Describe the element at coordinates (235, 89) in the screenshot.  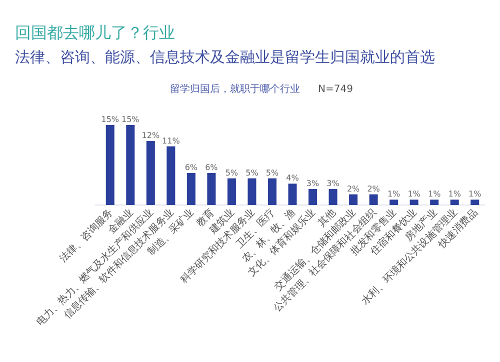
I see `text: 留学归国后，就职于哪个行业` at that location.